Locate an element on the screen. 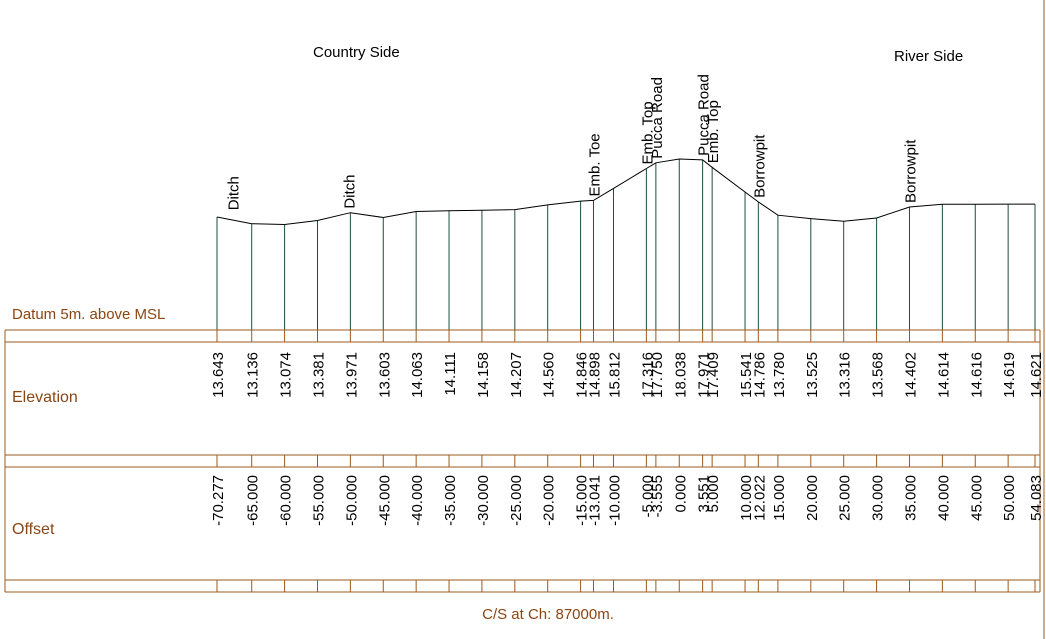 This screenshot has width=1046, height=639. offset-value: -55.000 is located at coordinates (318, 500).